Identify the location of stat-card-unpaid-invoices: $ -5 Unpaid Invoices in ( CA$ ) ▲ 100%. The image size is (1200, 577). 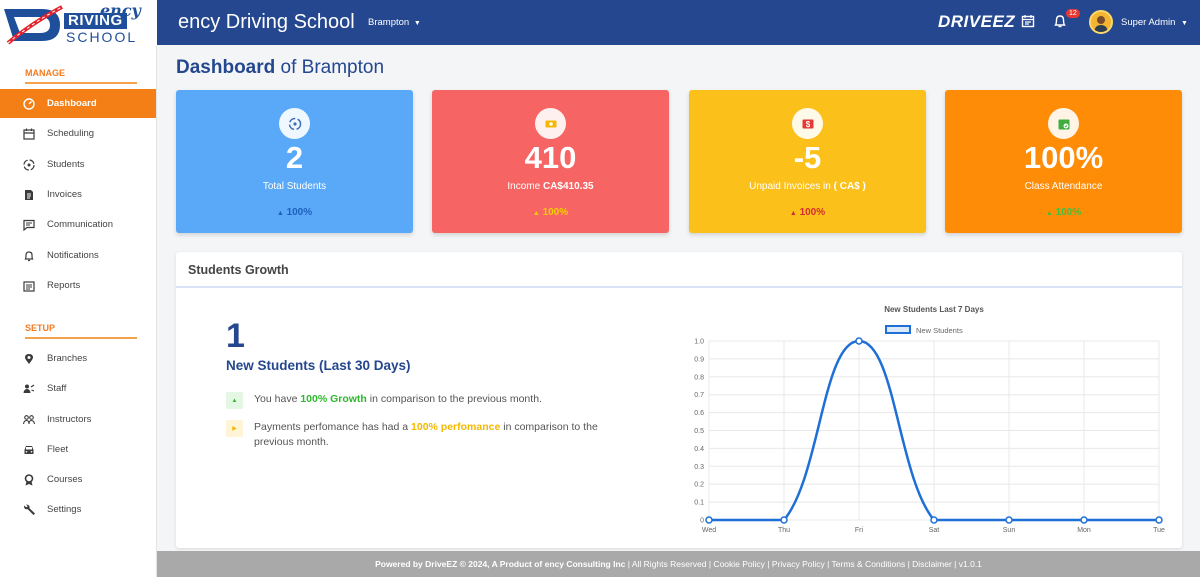
(807, 161).